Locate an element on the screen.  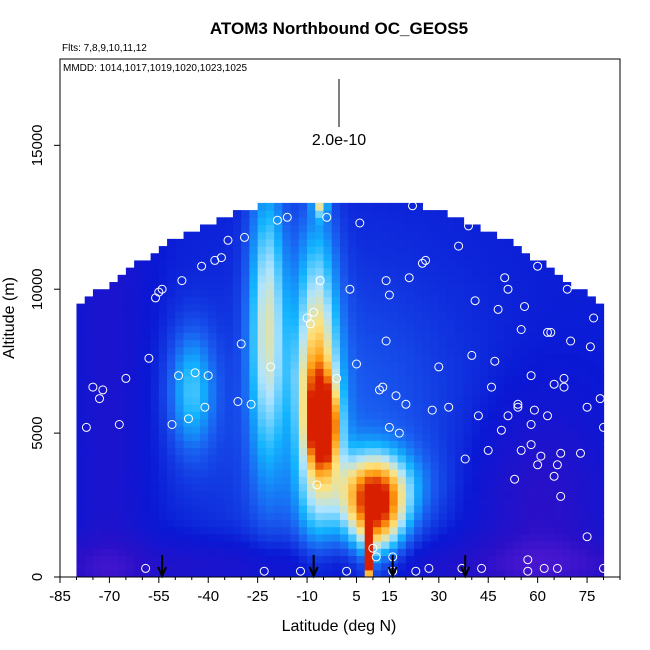
observation-marker is located at coordinates (544, 568).